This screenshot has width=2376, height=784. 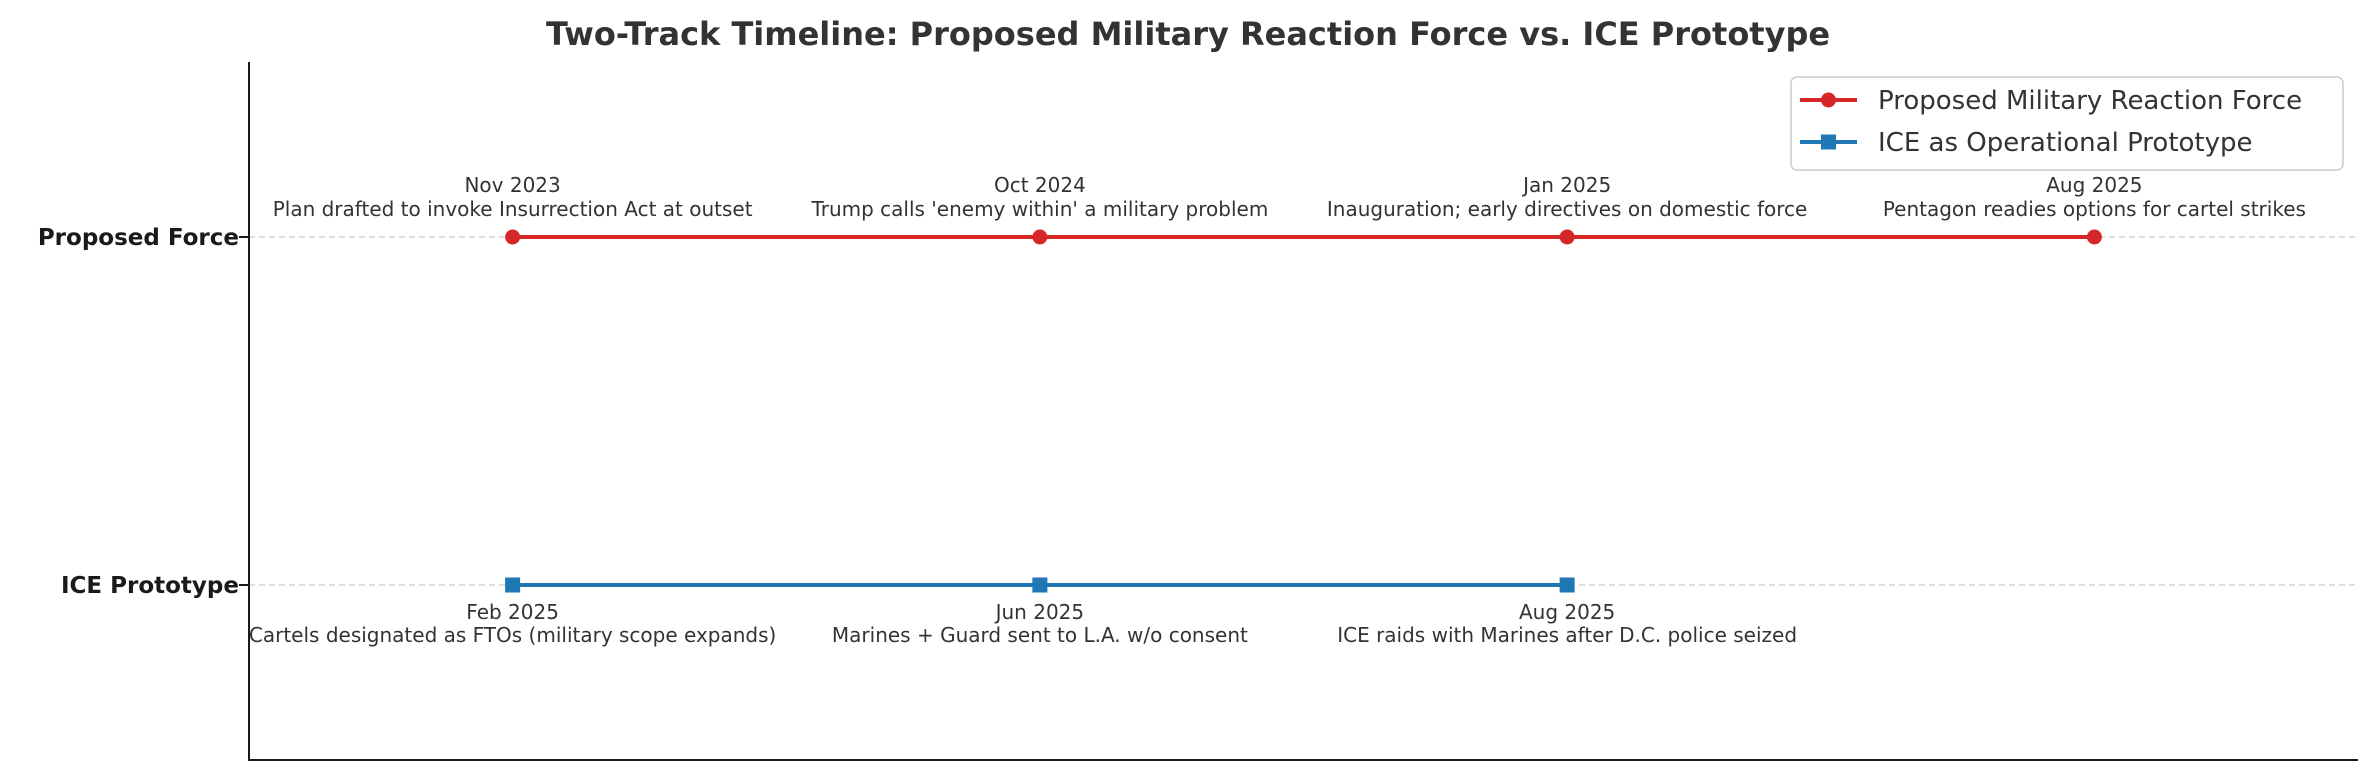 I want to click on legend-label-ice-prototype: ICE as Operational Prototype, so click(x=2065, y=143).